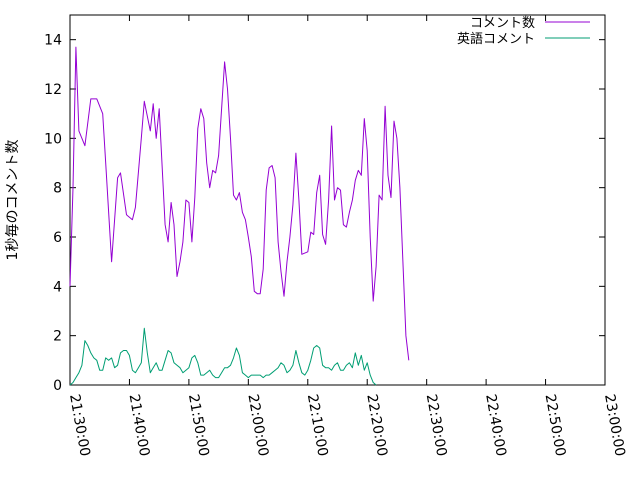  What do you see at coordinates (13, 200) in the screenshot?
I see `y-axis-label: 1秒毎のコメント数` at bounding box center [13, 200].